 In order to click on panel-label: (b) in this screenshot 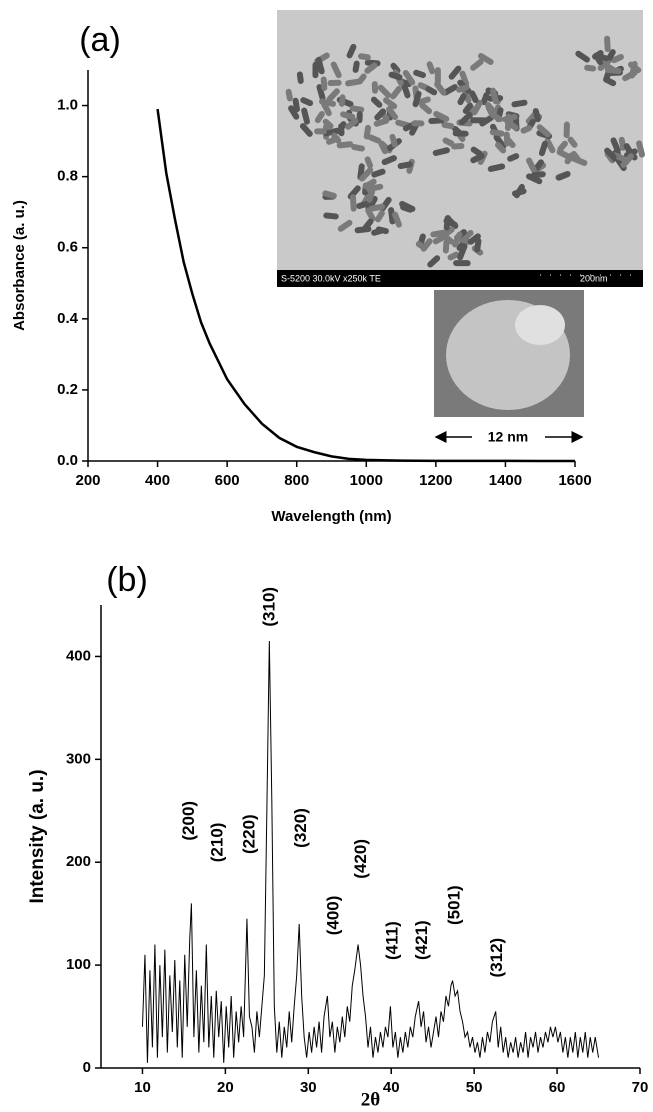, I will do `click(127, 580)`.